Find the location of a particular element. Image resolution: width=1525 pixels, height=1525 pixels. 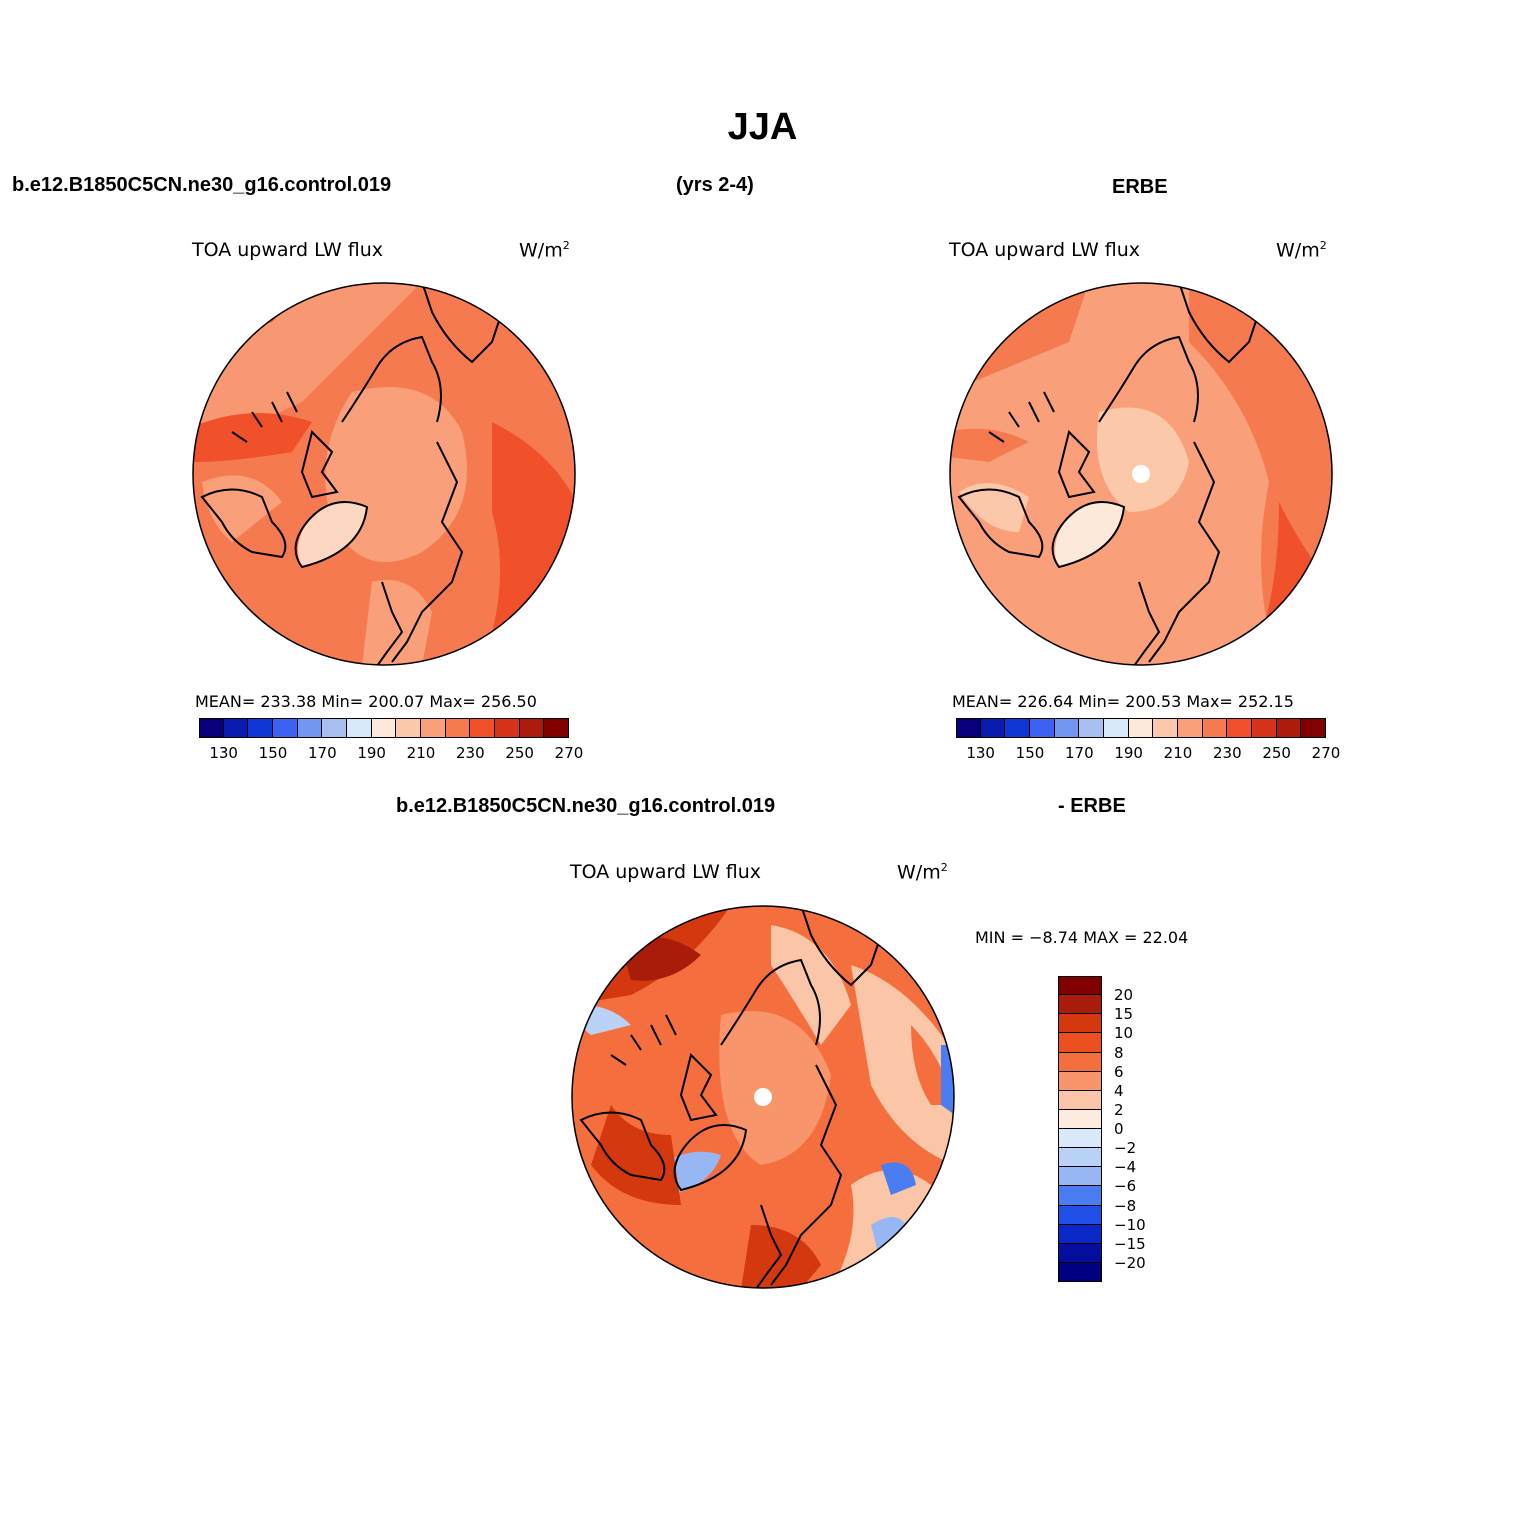

main-title: JJA is located at coordinates (762, 127).